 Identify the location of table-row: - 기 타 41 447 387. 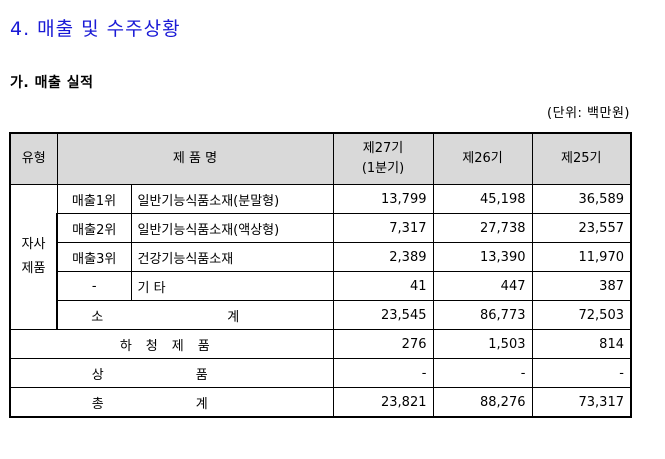
(321, 286).